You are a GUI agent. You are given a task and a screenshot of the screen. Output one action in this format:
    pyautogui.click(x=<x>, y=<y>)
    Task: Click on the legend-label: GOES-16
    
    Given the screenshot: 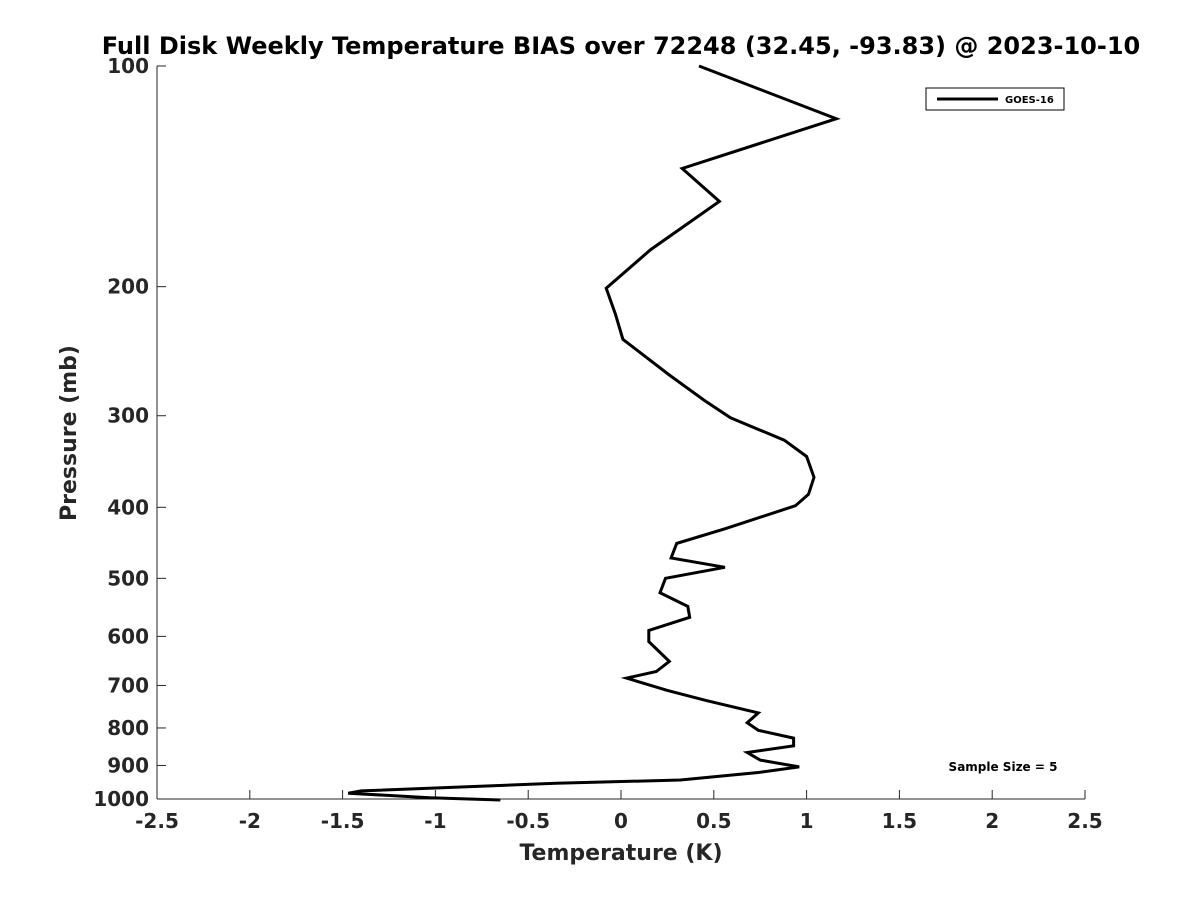 What is the action you would take?
    pyautogui.click(x=1029, y=100)
    